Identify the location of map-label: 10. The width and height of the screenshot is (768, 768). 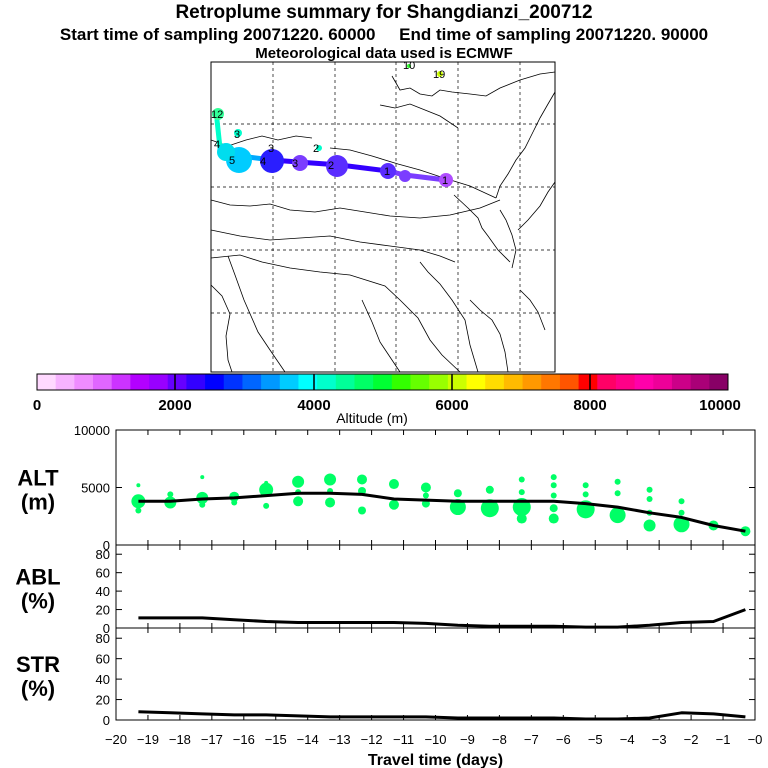
(409, 66).